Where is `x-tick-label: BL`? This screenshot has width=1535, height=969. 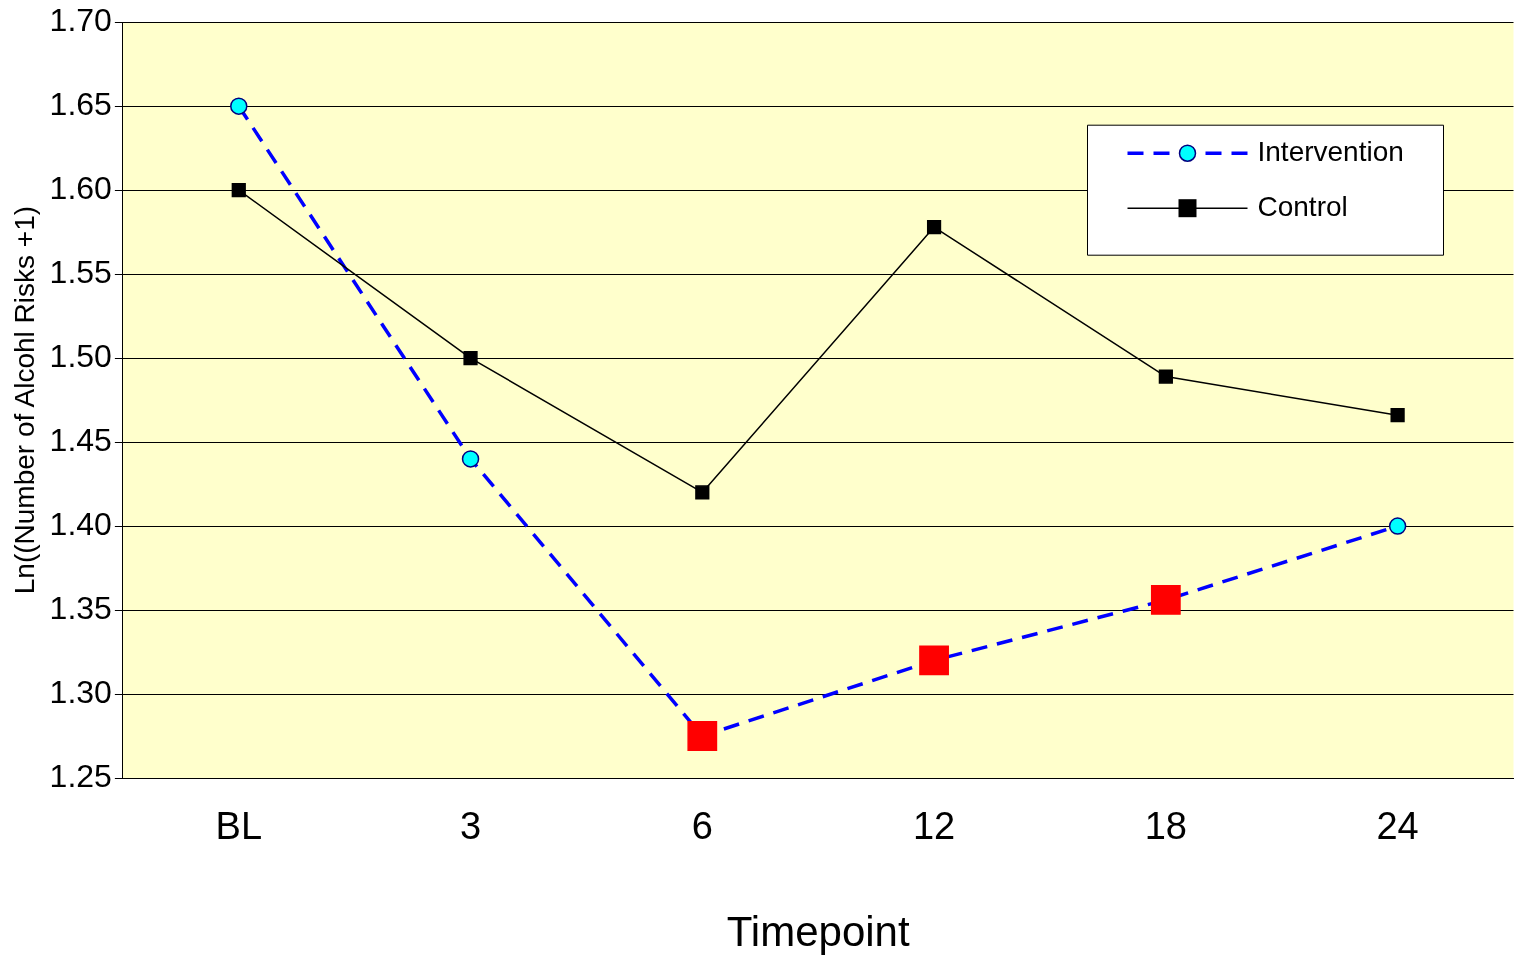 x-tick-label: BL is located at coordinates (239, 826).